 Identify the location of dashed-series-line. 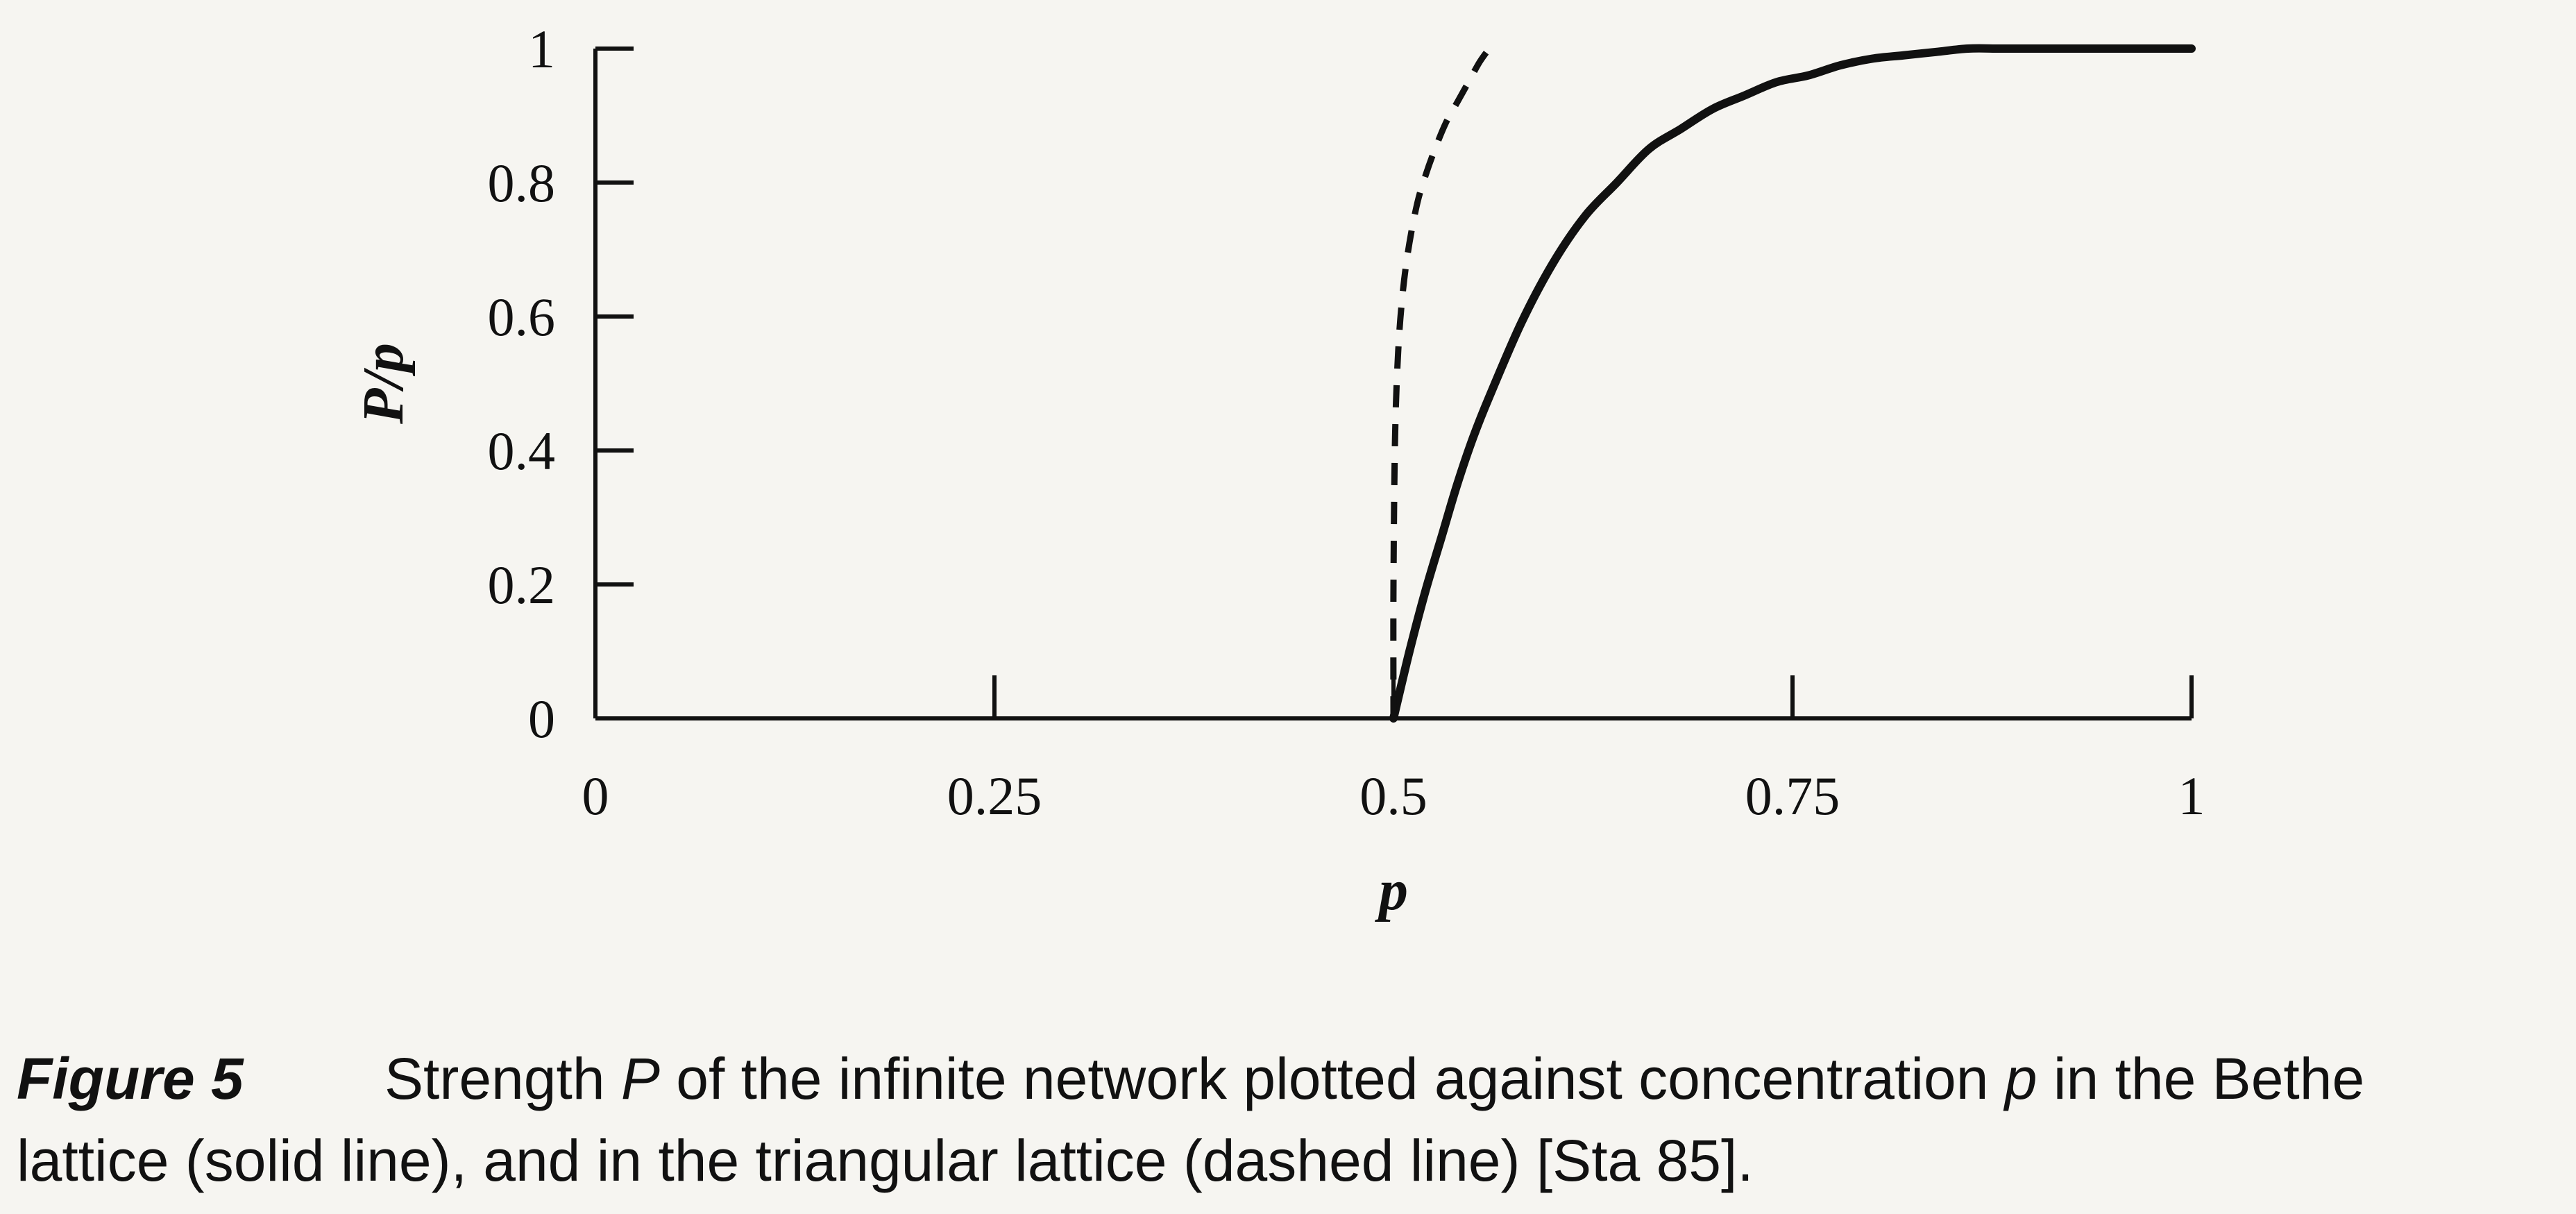
(1441, 383).